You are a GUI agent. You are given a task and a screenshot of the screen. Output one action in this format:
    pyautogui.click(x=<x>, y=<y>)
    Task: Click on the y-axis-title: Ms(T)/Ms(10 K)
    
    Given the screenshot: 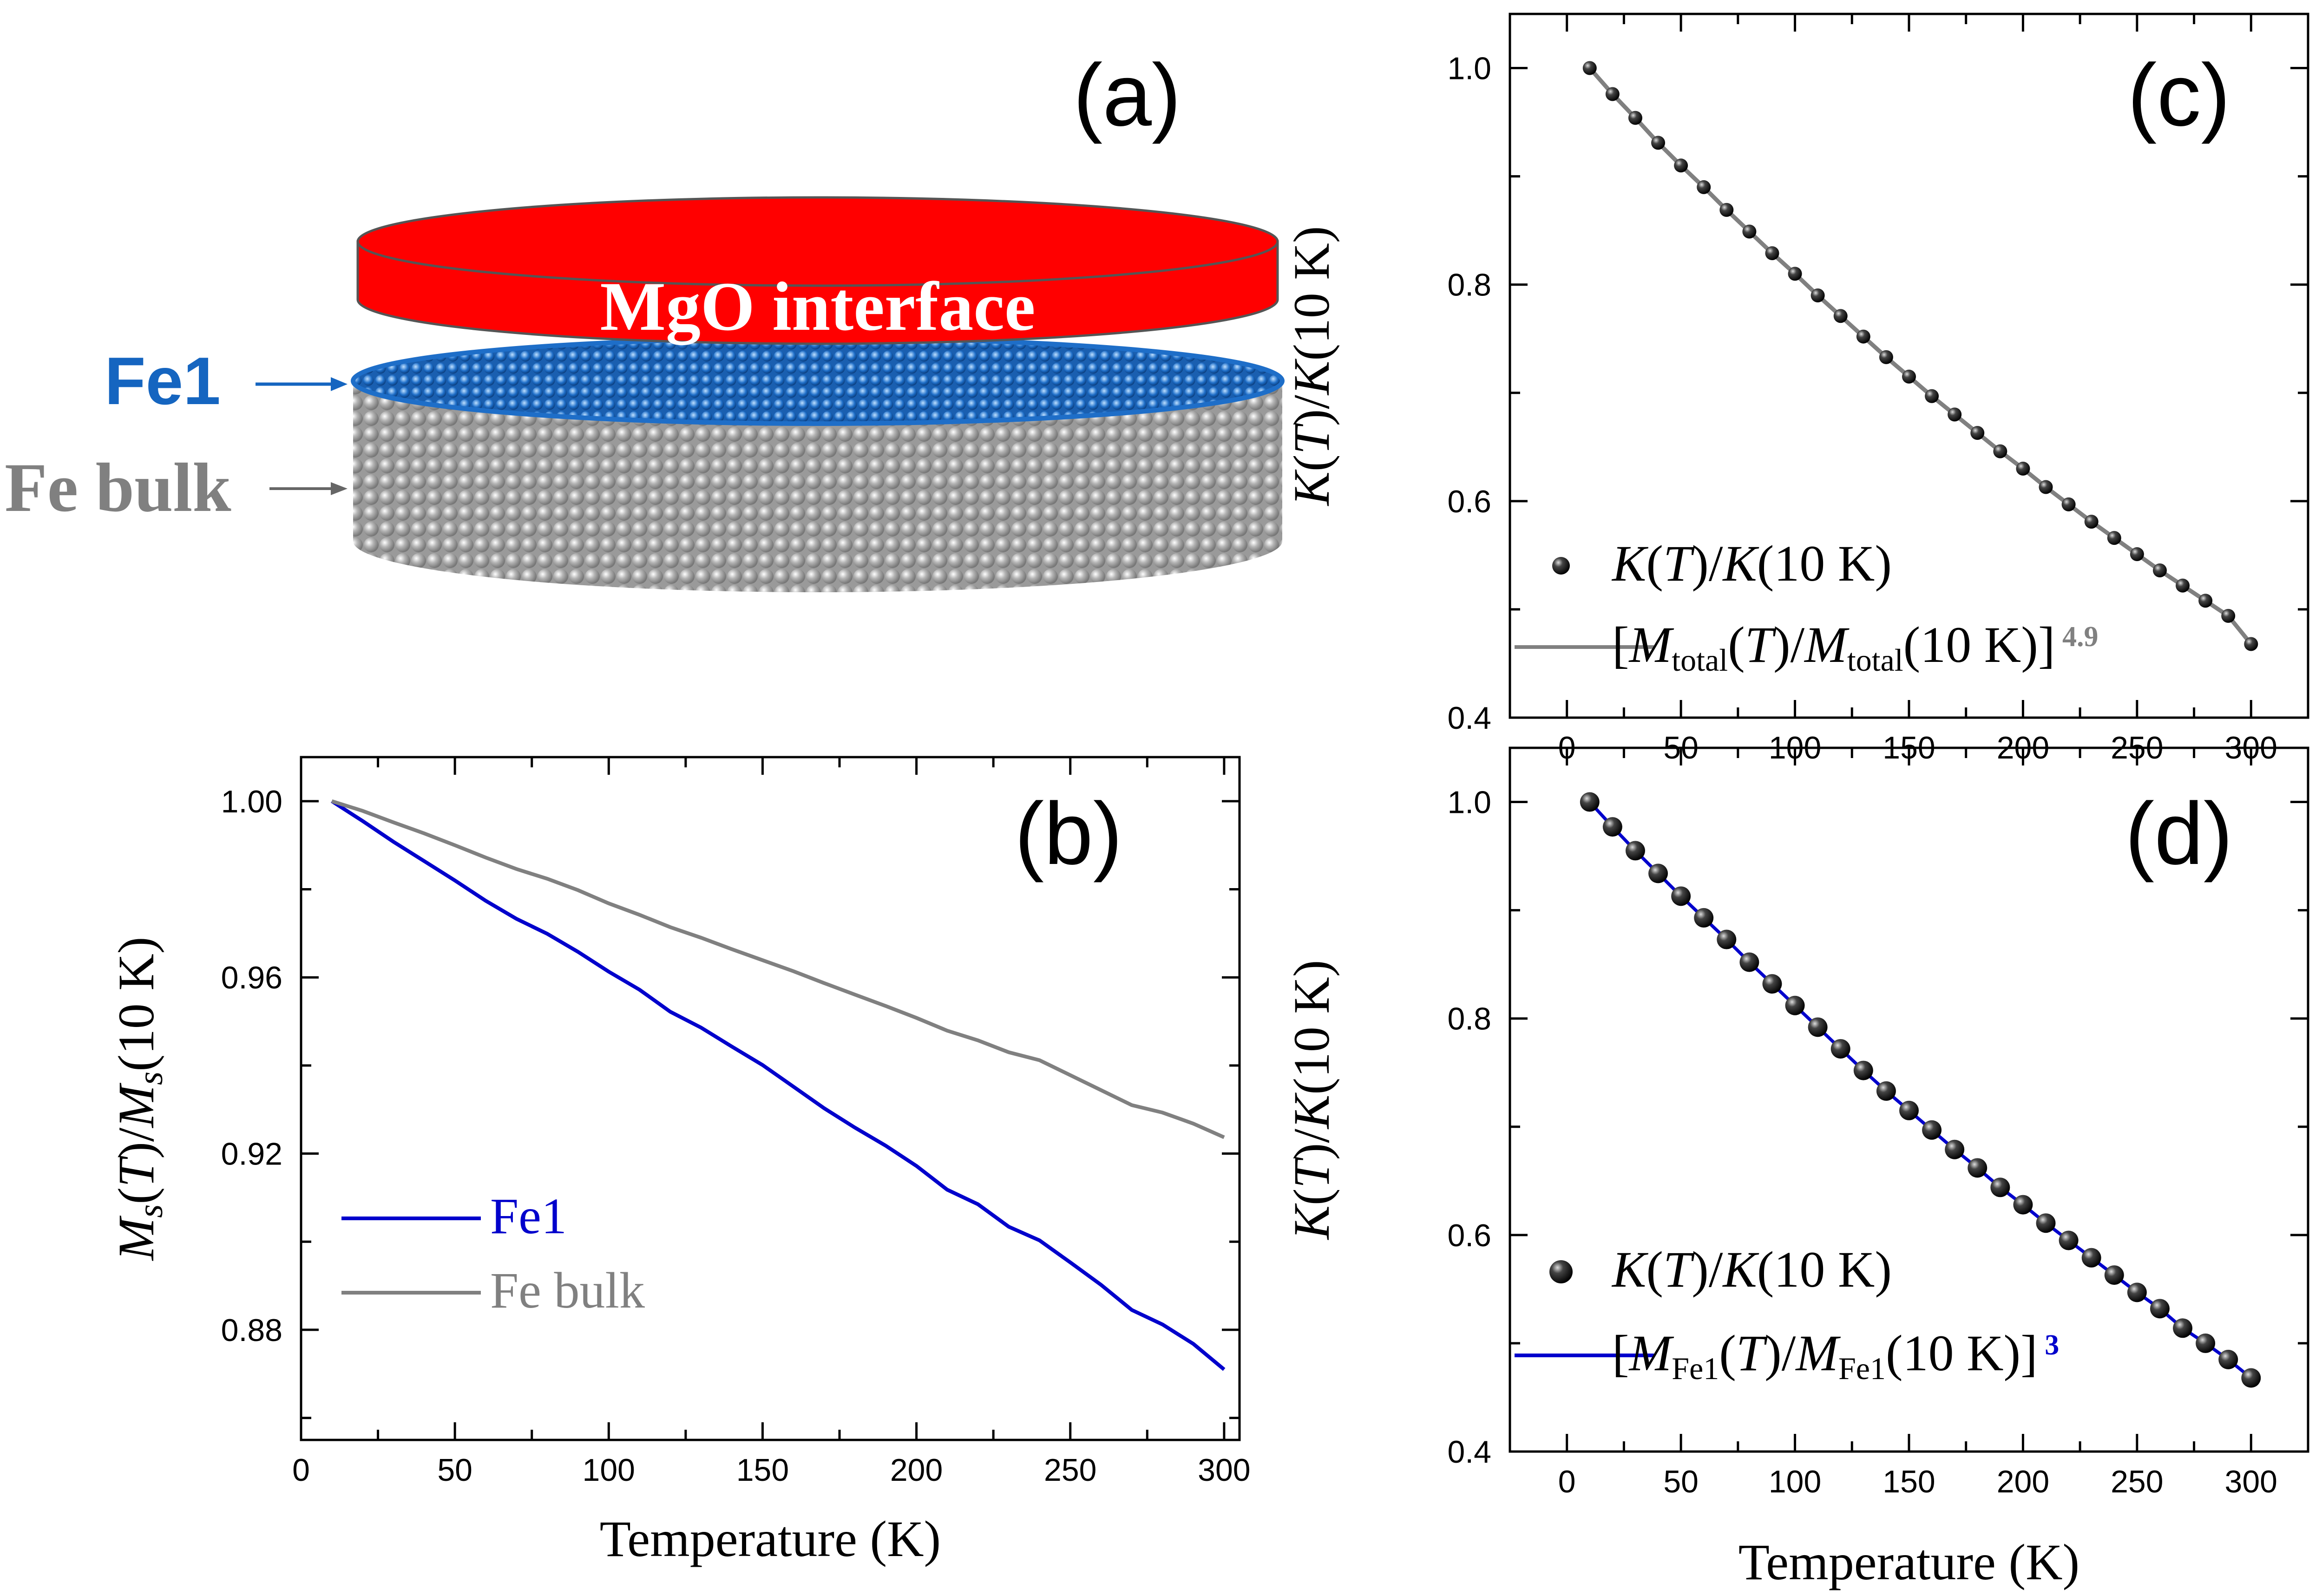 What is the action you would take?
    pyautogui.click(x=139, y=1099)
    